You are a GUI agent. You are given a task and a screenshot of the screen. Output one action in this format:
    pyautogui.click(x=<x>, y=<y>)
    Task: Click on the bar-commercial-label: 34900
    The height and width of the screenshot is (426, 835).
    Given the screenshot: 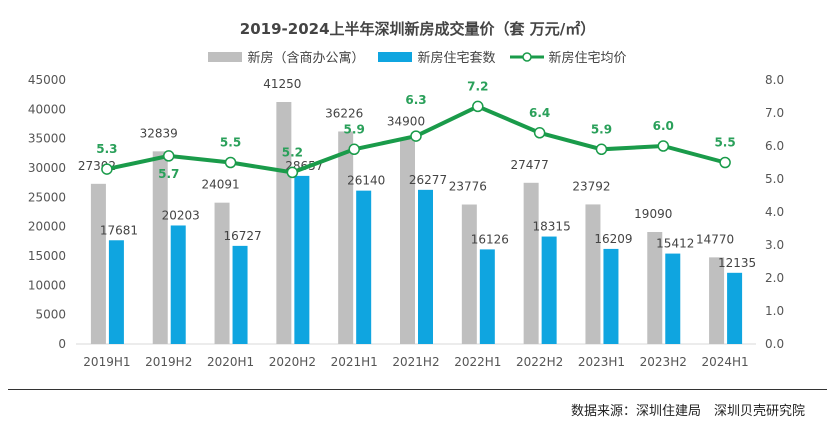 What is the action you would take?
    pyautogui.click(x=406, y=121)
    